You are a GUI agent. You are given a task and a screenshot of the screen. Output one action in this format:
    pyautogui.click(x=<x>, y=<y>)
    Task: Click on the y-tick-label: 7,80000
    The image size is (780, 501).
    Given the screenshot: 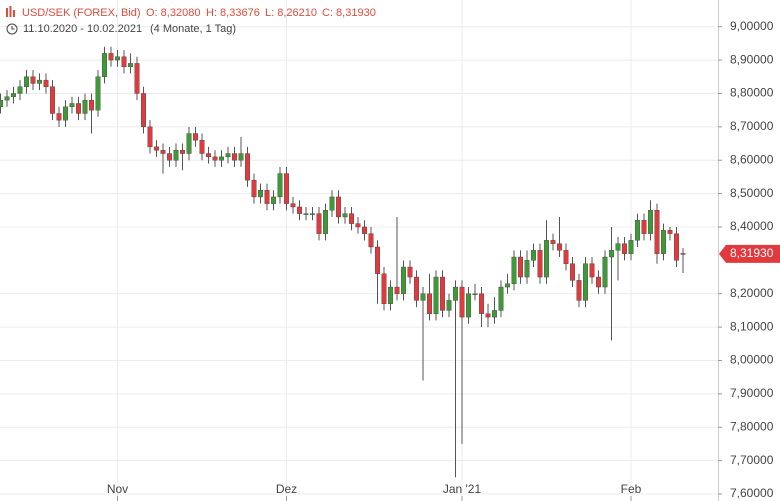 What is the action you would take?
    pyautogui.click(x=752, y=426)
    